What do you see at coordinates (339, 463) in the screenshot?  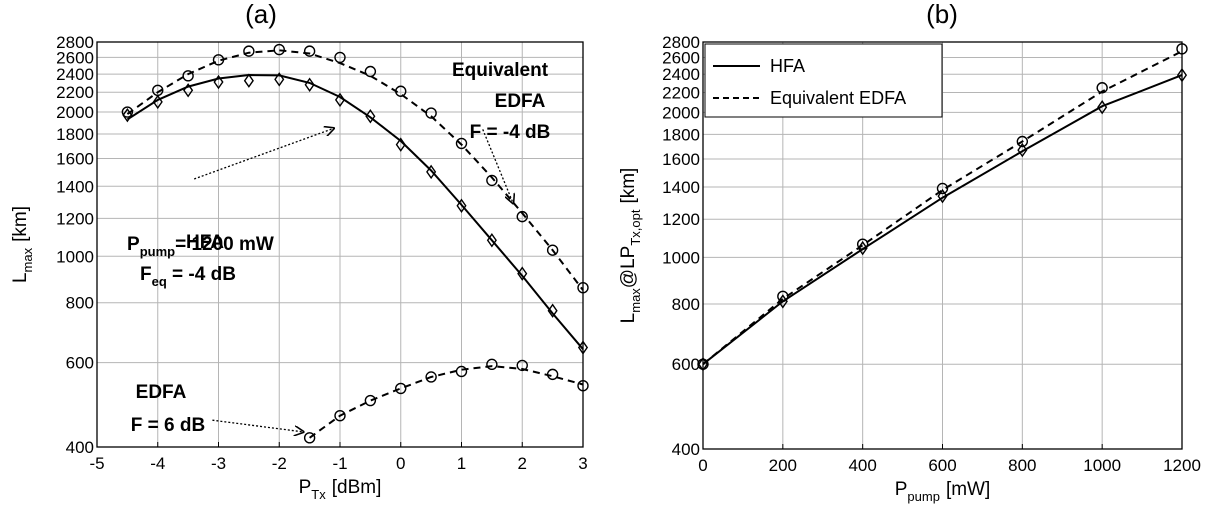 I see `x-tick-label: -1` at bounding box center [339, 463].